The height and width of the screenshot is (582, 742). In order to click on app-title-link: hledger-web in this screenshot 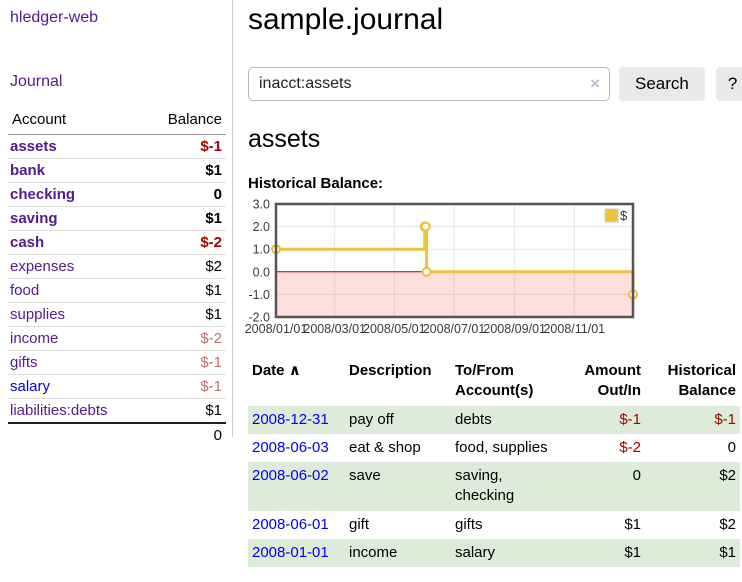, I will do `click(54, 17)`.